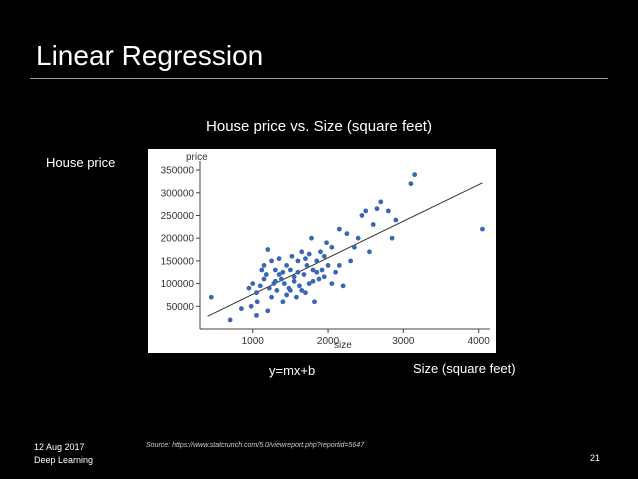 The width and height of the screenshot is (638, 479). I want to click on x-tick-label: 3000, so click(403, 341).